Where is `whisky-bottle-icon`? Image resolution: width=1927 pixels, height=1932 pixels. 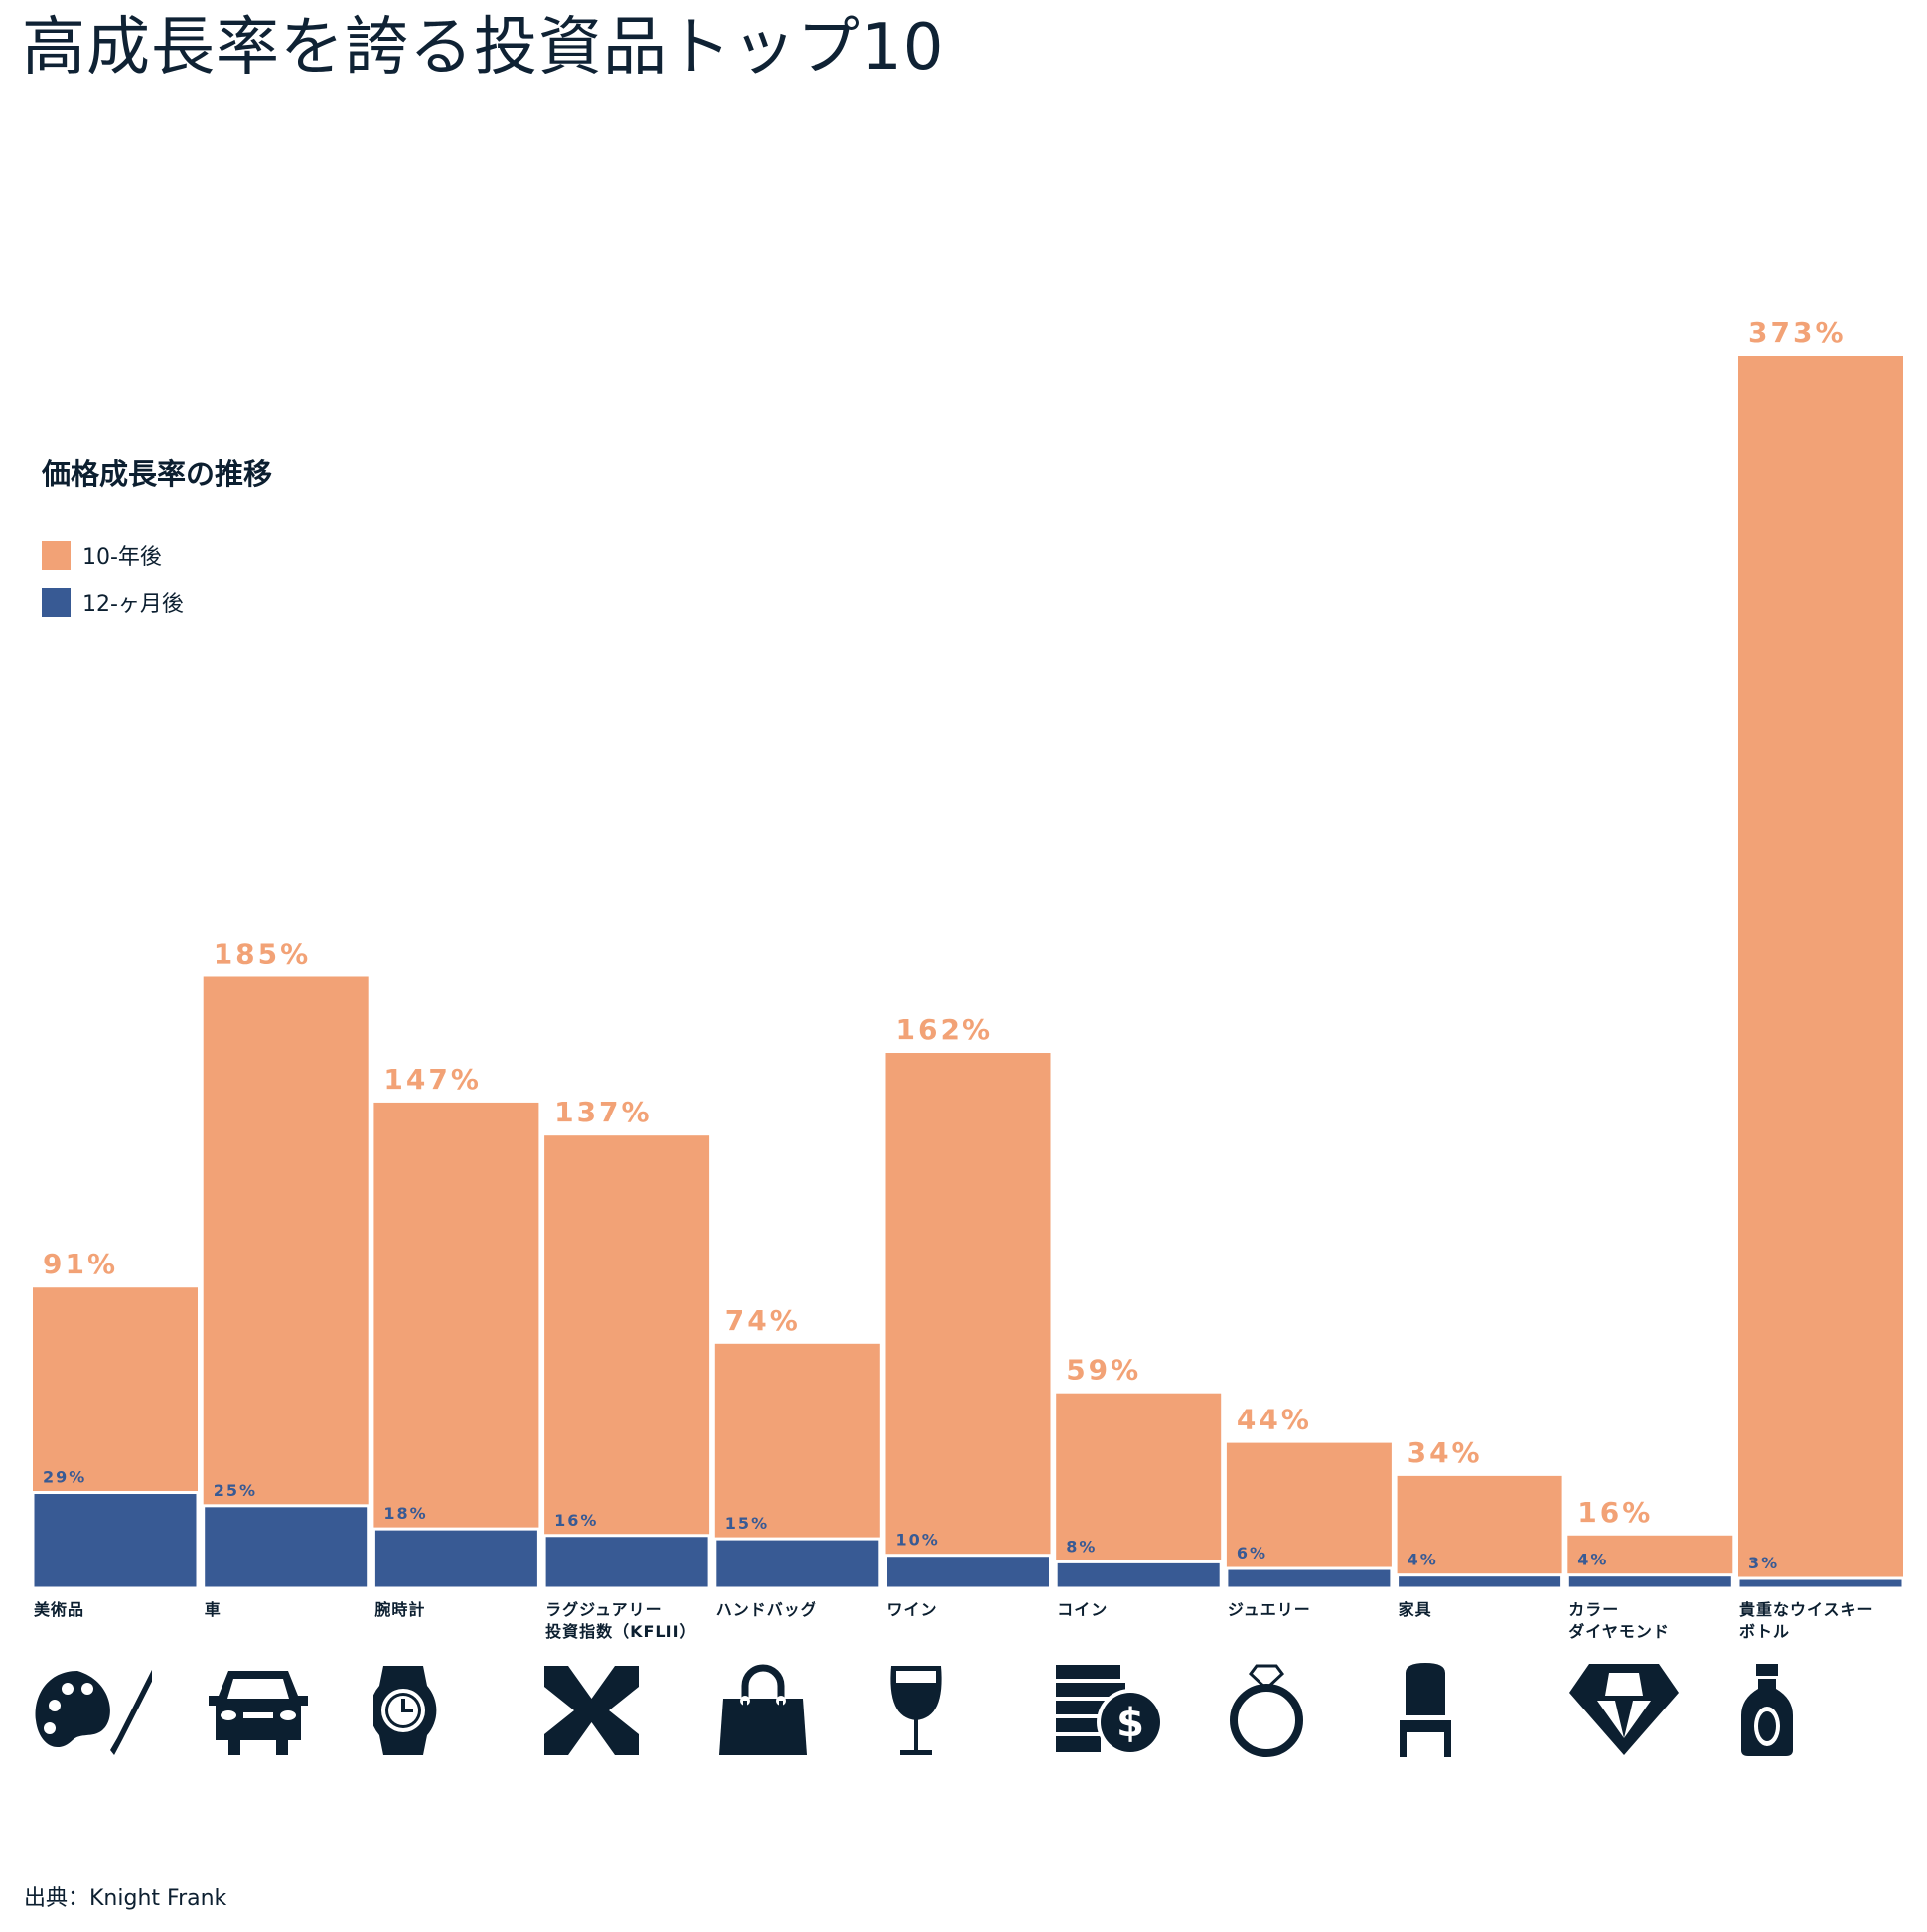 whisky-bottle-icon is located at coordinates (1793, 1713).